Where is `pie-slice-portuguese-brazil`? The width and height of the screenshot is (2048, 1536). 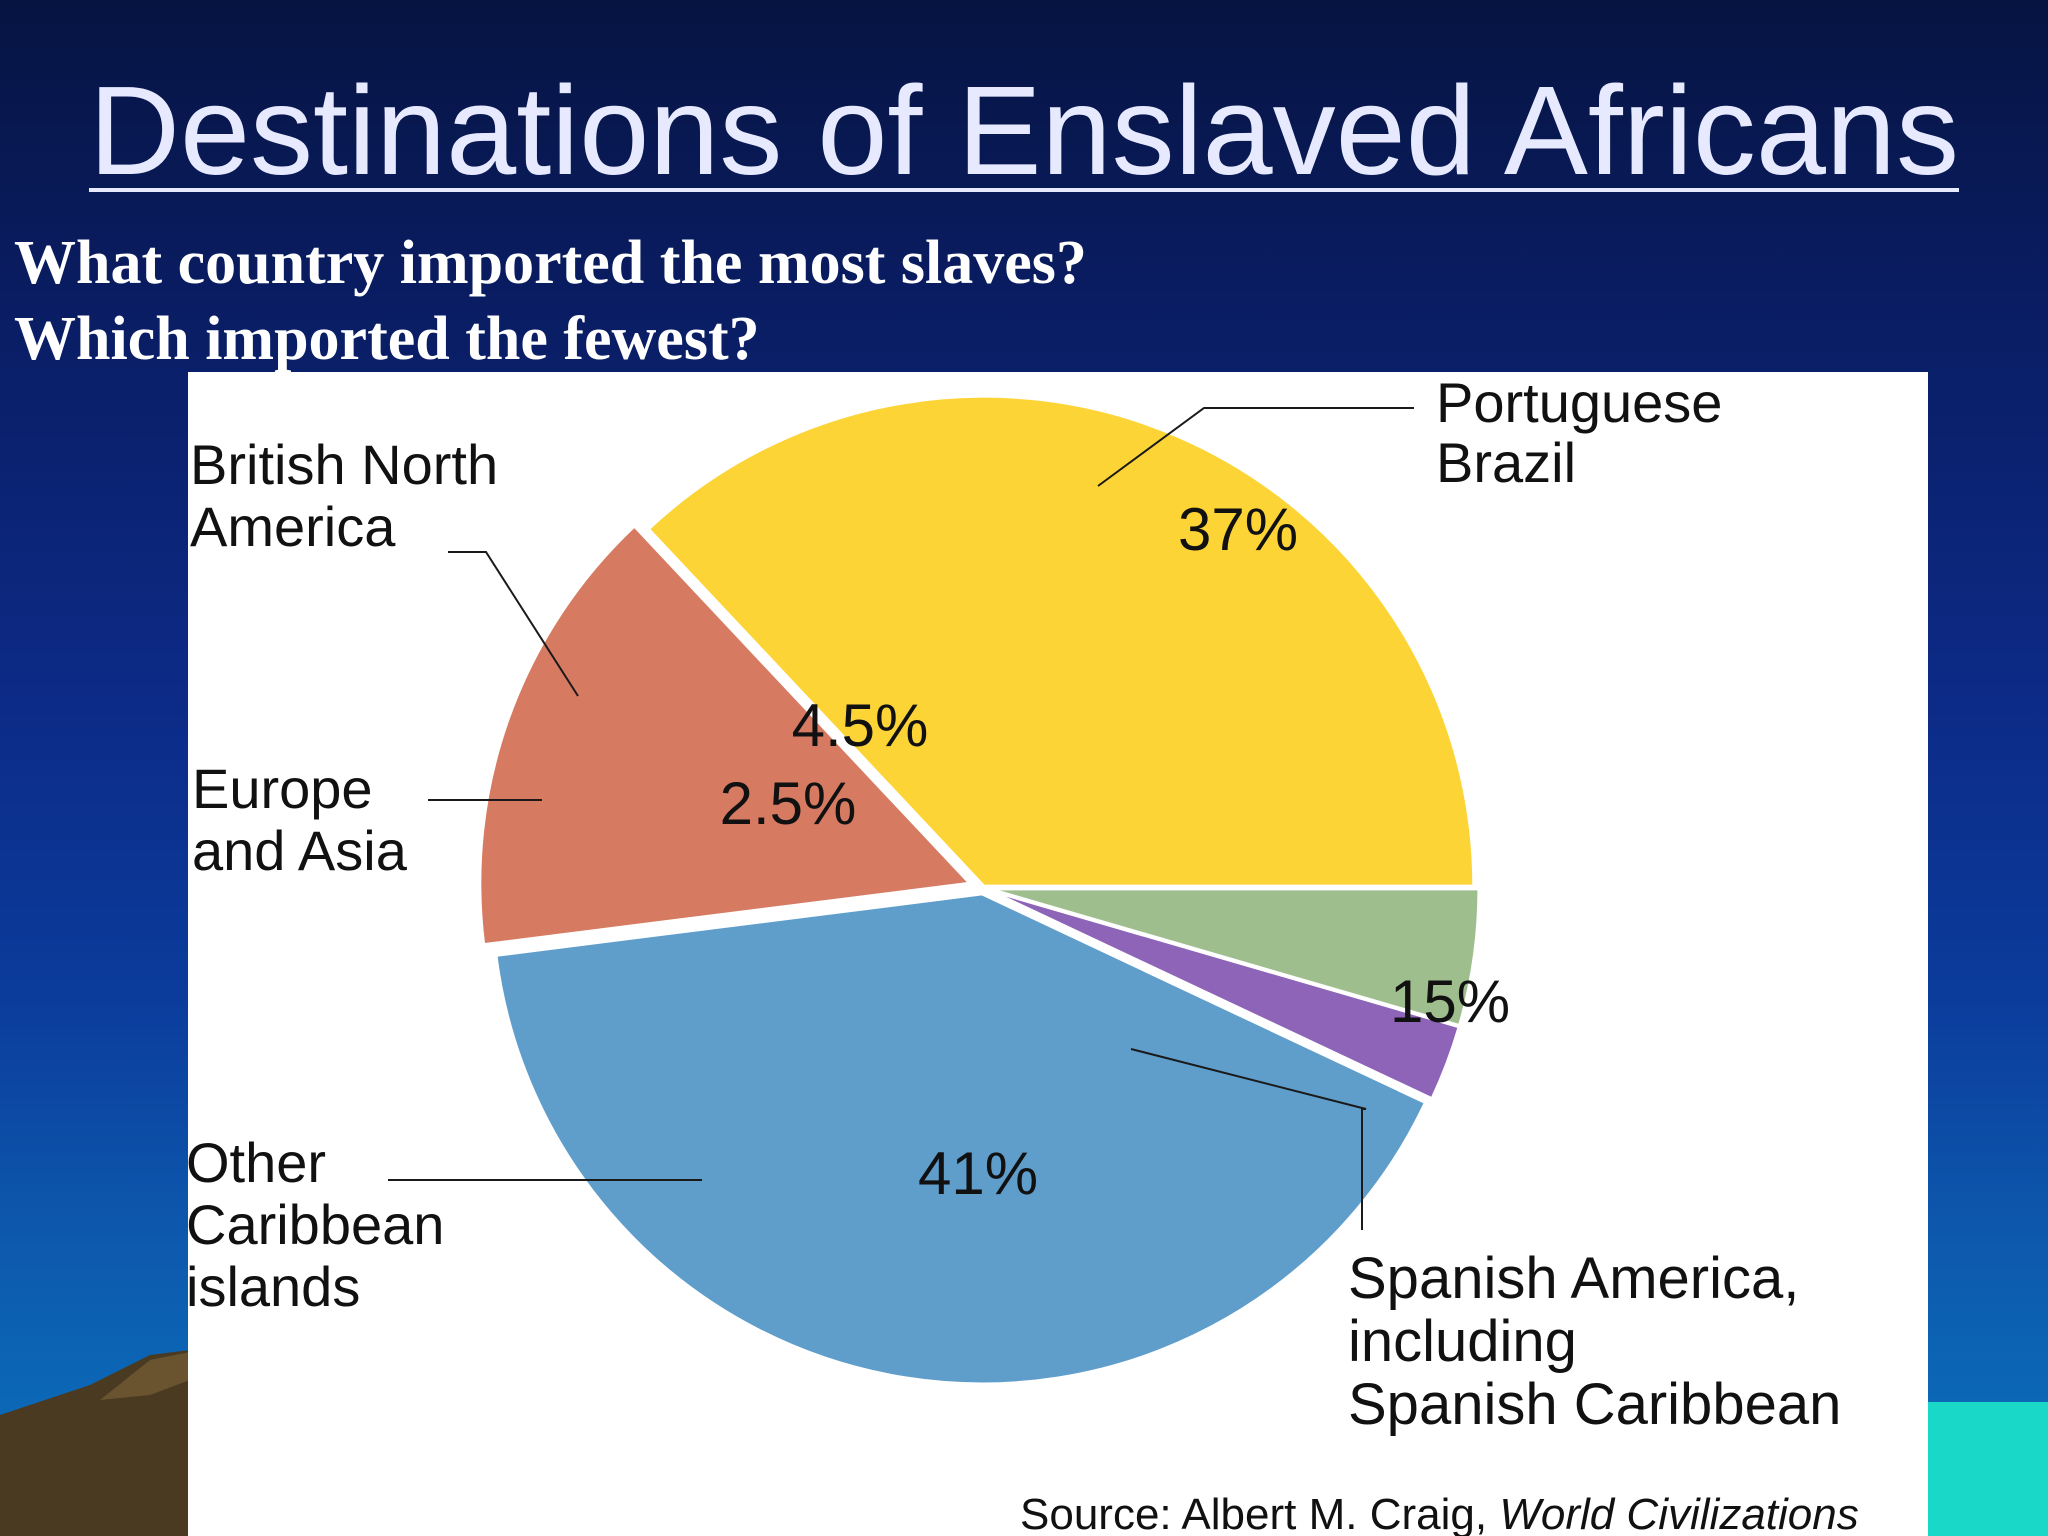 pie-slice-portuguese-brazil is located at coordinates (1061, 641).